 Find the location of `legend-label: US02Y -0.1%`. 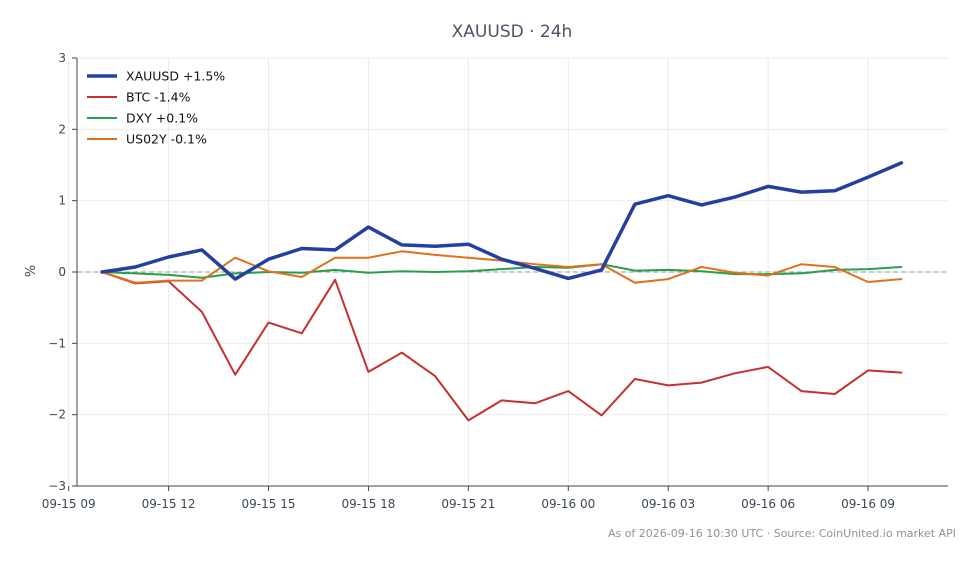

legend-label: US02Y -0.1% is located at coordinates (166, 139).